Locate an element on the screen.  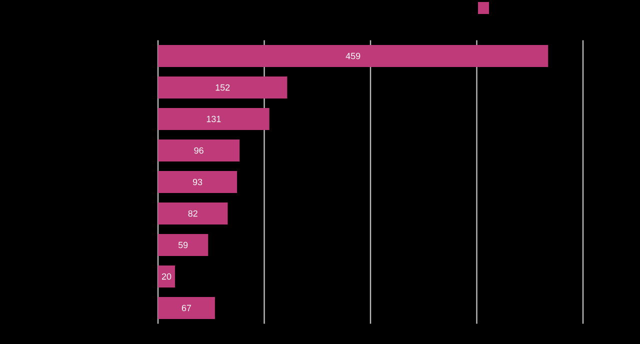
data-label: 20 is located at coordinates (167, 276).